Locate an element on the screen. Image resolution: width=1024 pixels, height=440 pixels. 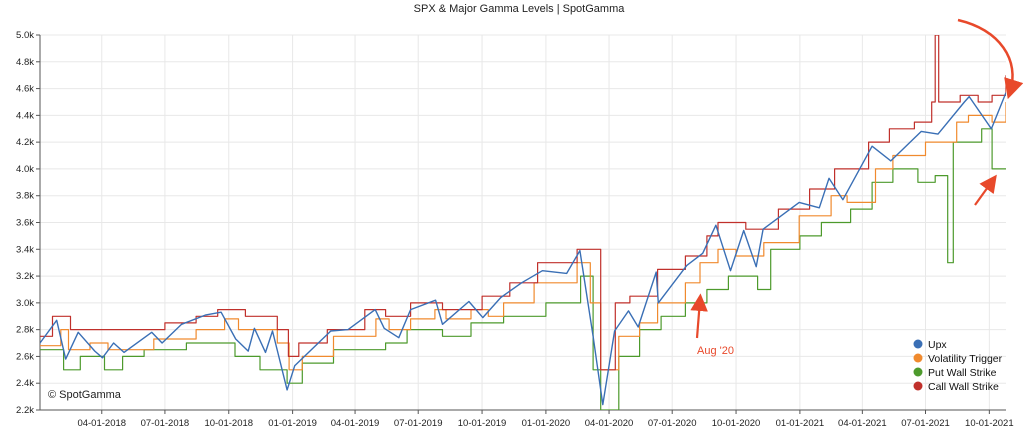
x-tick-label: 04-01-2018 is located at coordinates (101, 423).